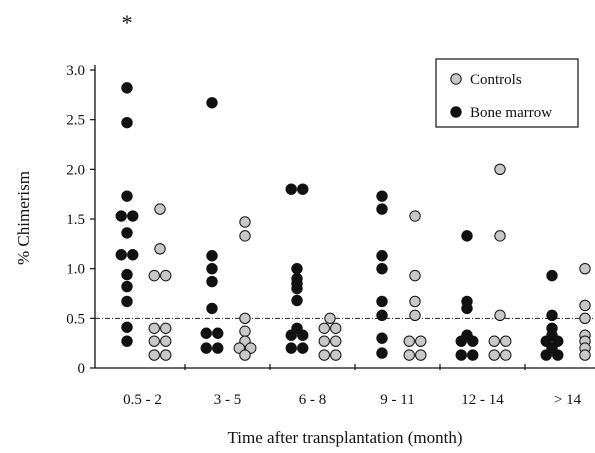  What do you see at coordinates (127, 22) in the screenshot?
I see `significance-marker: *` at bounding box center [127, 22].